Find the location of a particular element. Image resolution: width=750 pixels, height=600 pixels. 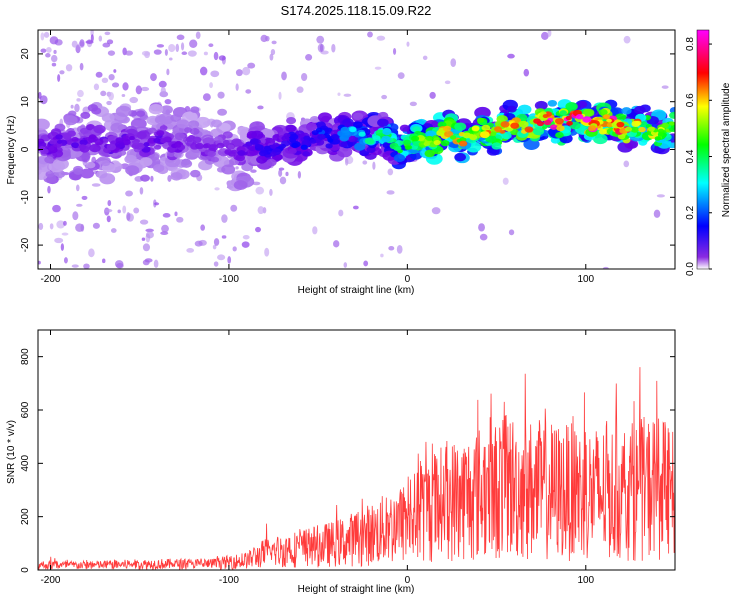

x-tick-label: -100 is located at coordinates (229, 580).